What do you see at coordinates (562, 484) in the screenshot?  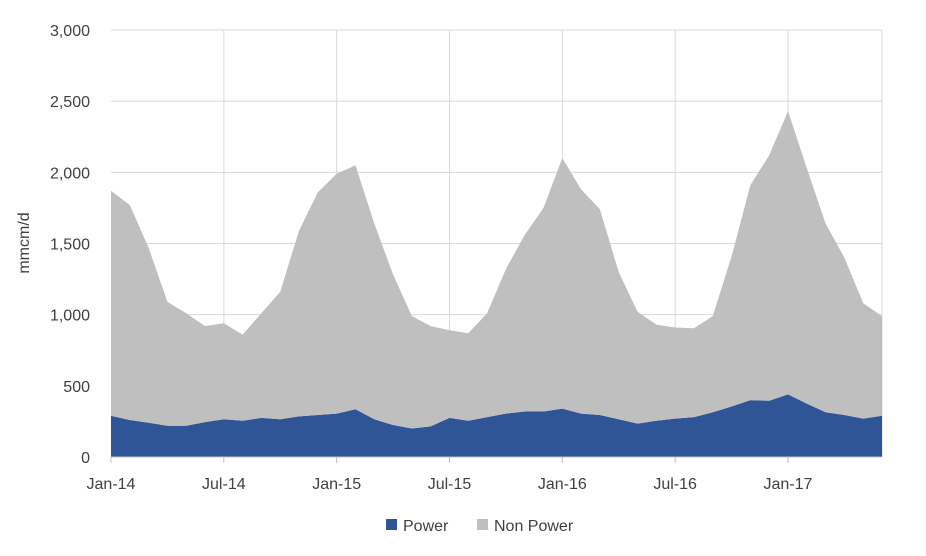 I see `x-tick-label: Jan-16` at bounding box center [562, 484].